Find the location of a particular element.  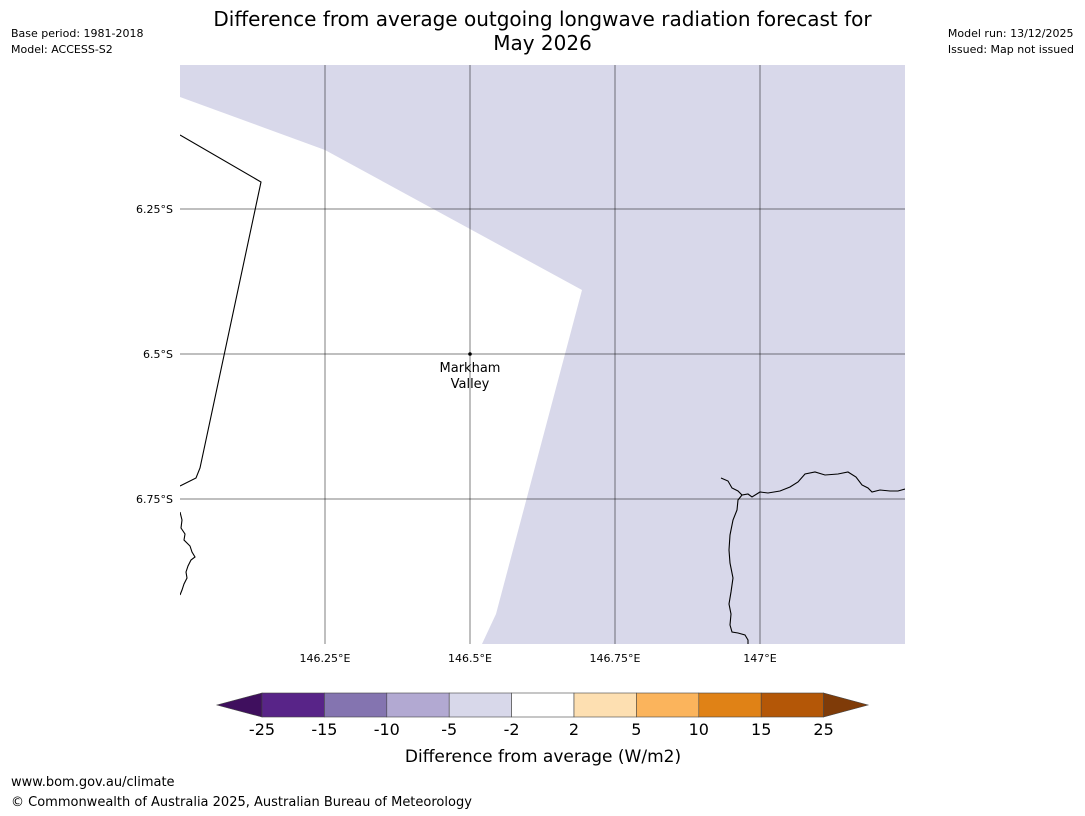

place-marker is located at coordinates (470, 354).